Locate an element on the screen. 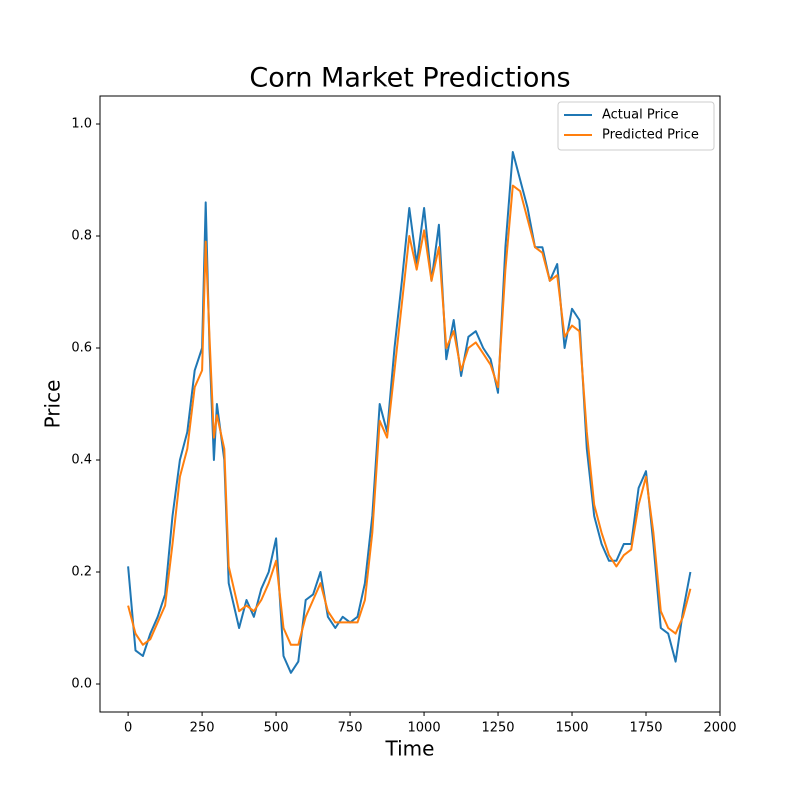  x-tick-label: 250 is located at coordinates (202, 728).